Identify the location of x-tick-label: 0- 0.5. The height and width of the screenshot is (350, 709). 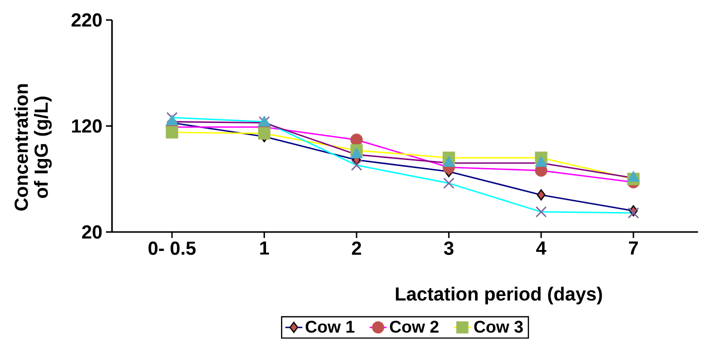
(172, 248).